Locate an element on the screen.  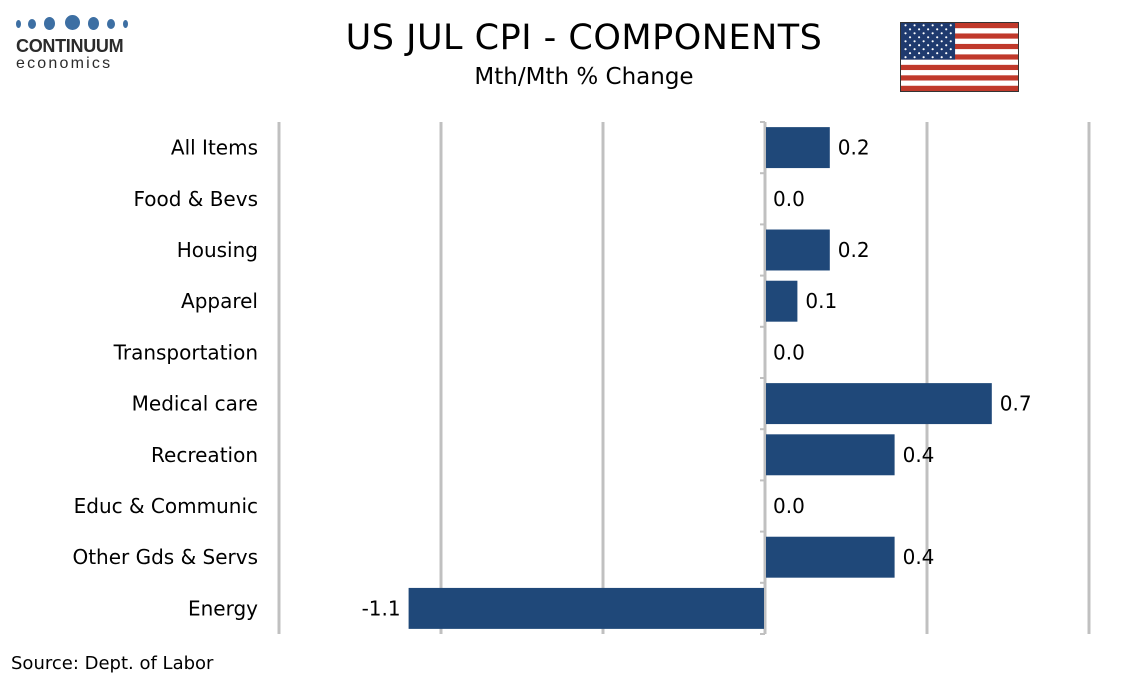
us-flag-icon is located at coordinates (959, 57).